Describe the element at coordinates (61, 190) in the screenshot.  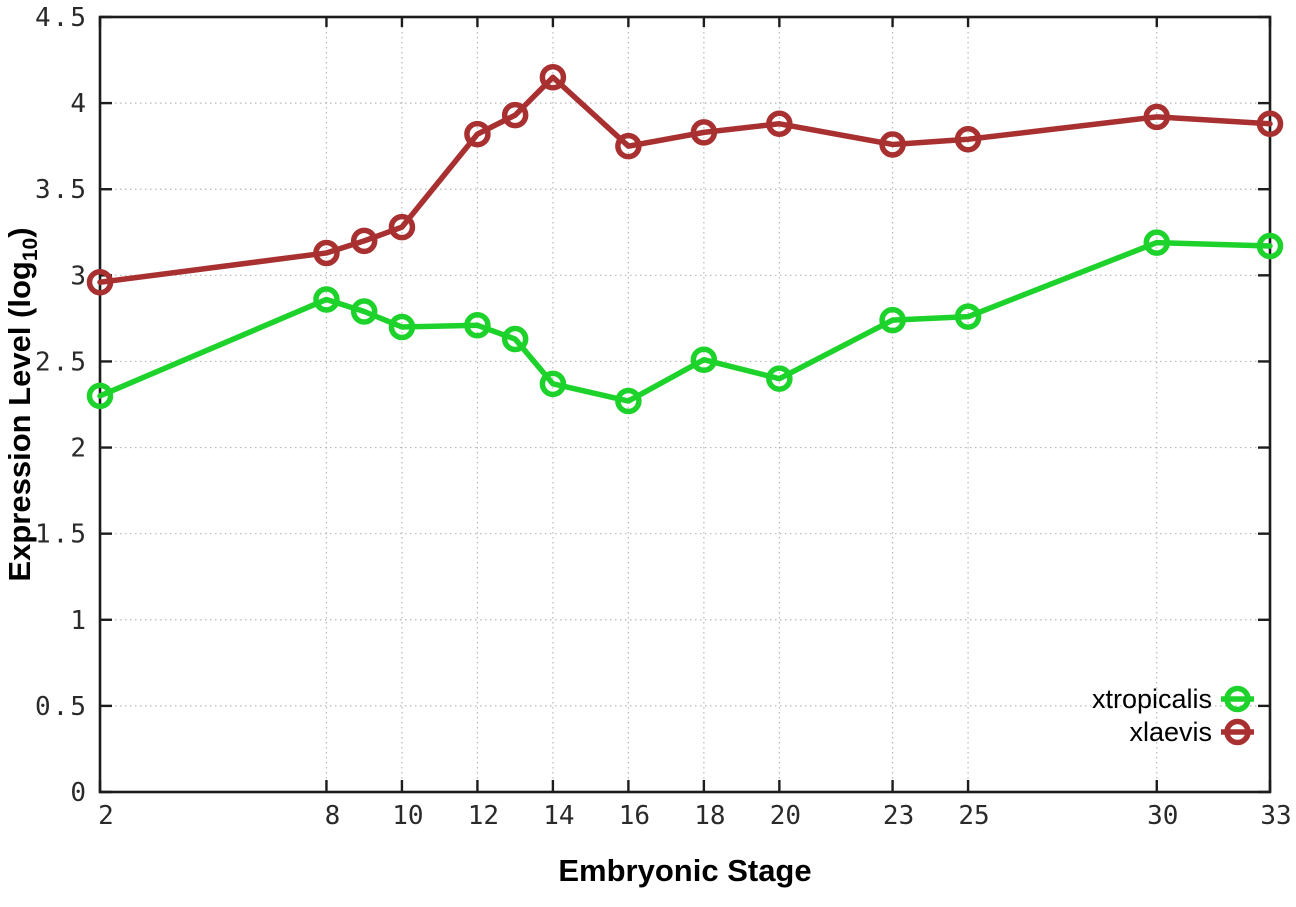
I see `y-tick-label: 3.5` at that location.